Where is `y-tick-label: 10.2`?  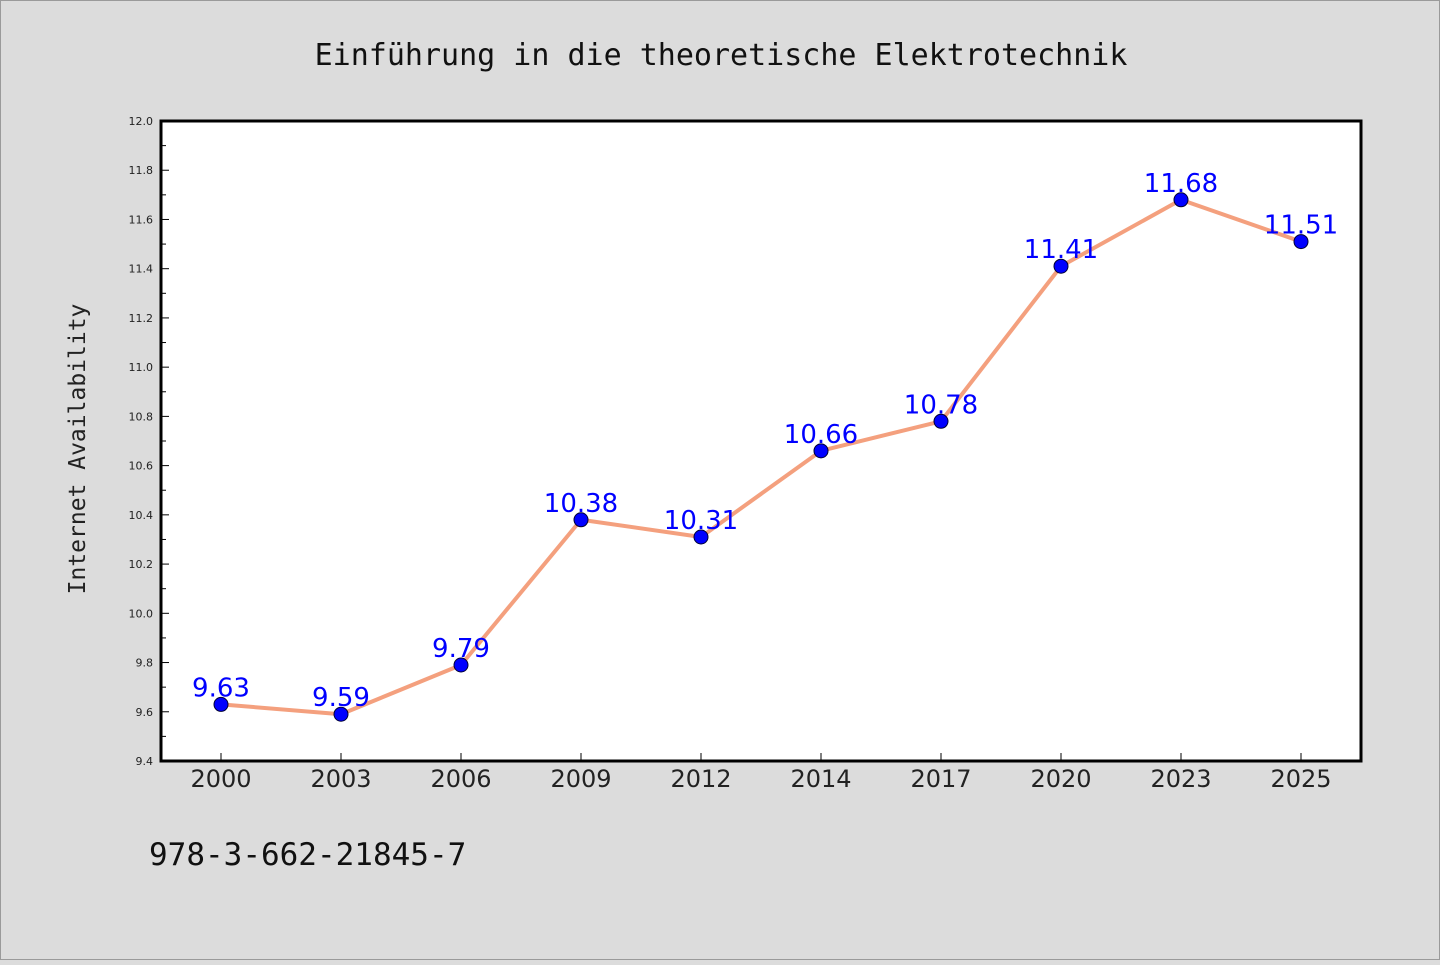 y-tick-label: 10.2 is located at coordinates (141, 564).